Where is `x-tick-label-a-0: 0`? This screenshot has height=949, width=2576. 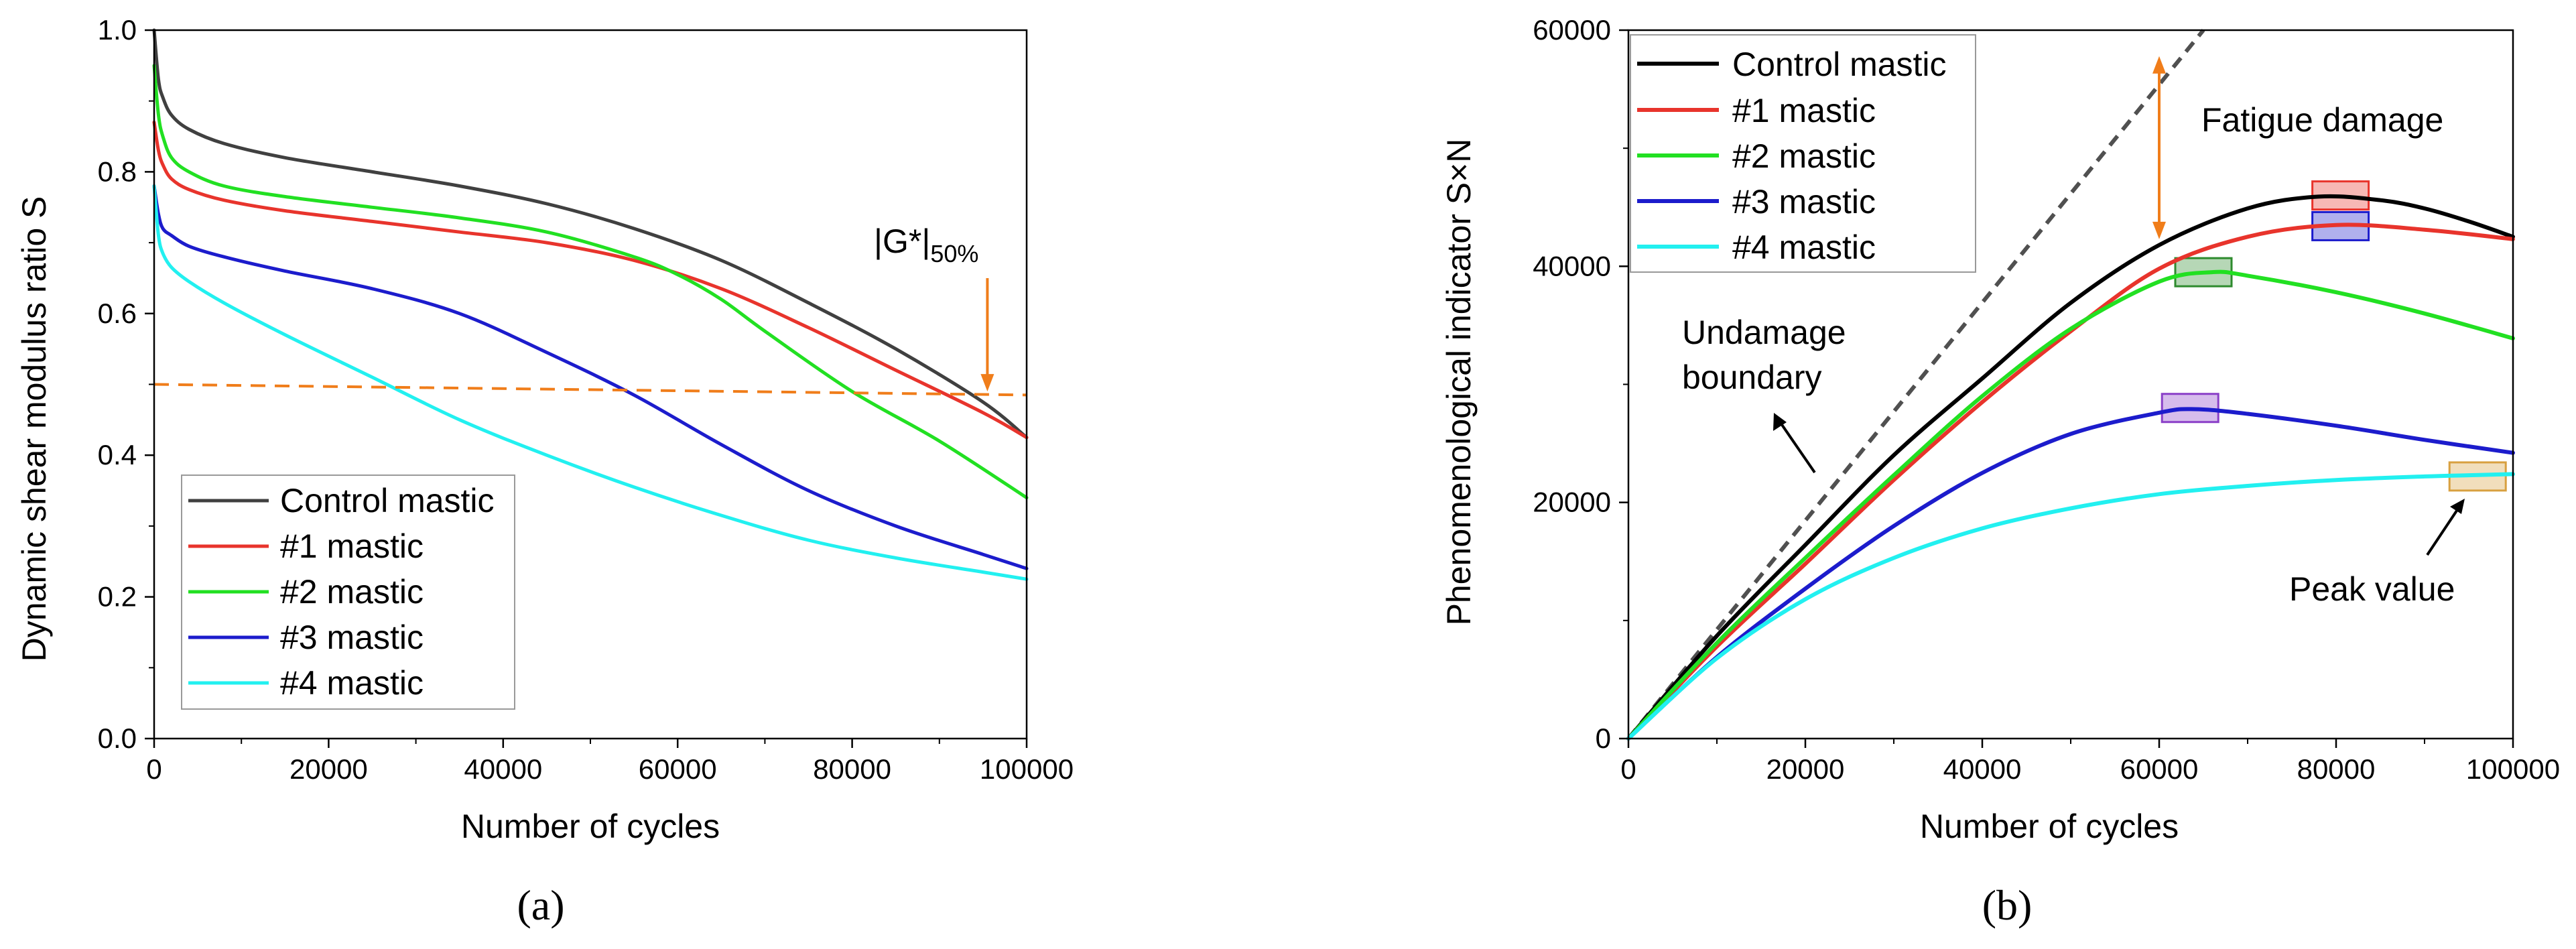 x-tick-label-a-0: 0 is located at coordinates (154, 769).